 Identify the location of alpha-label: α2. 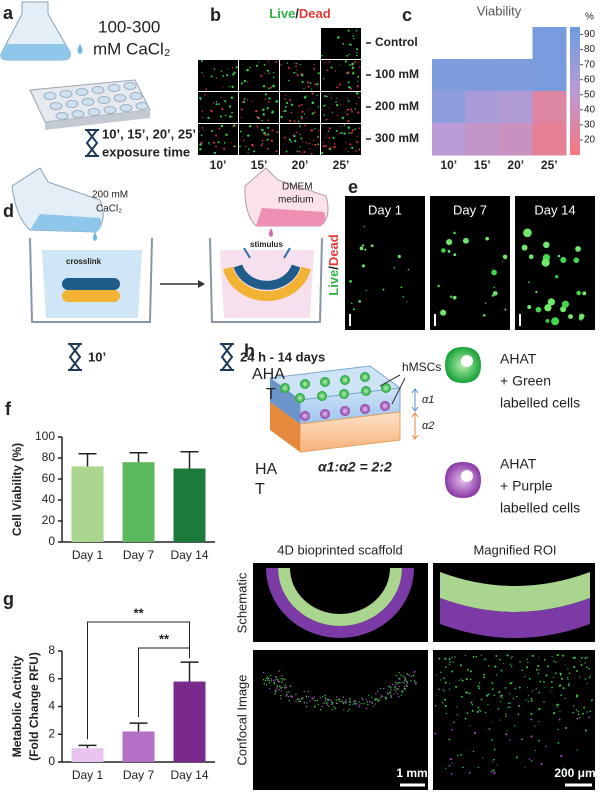
(428, 426).